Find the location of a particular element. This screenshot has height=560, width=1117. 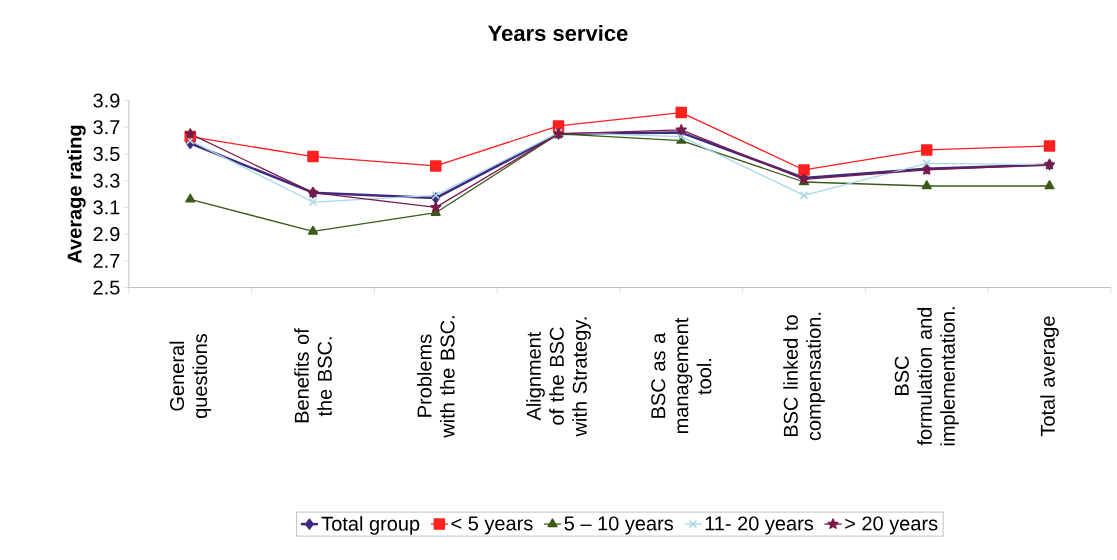

legend-label: < 5 years is located at coordinates (492, 525).